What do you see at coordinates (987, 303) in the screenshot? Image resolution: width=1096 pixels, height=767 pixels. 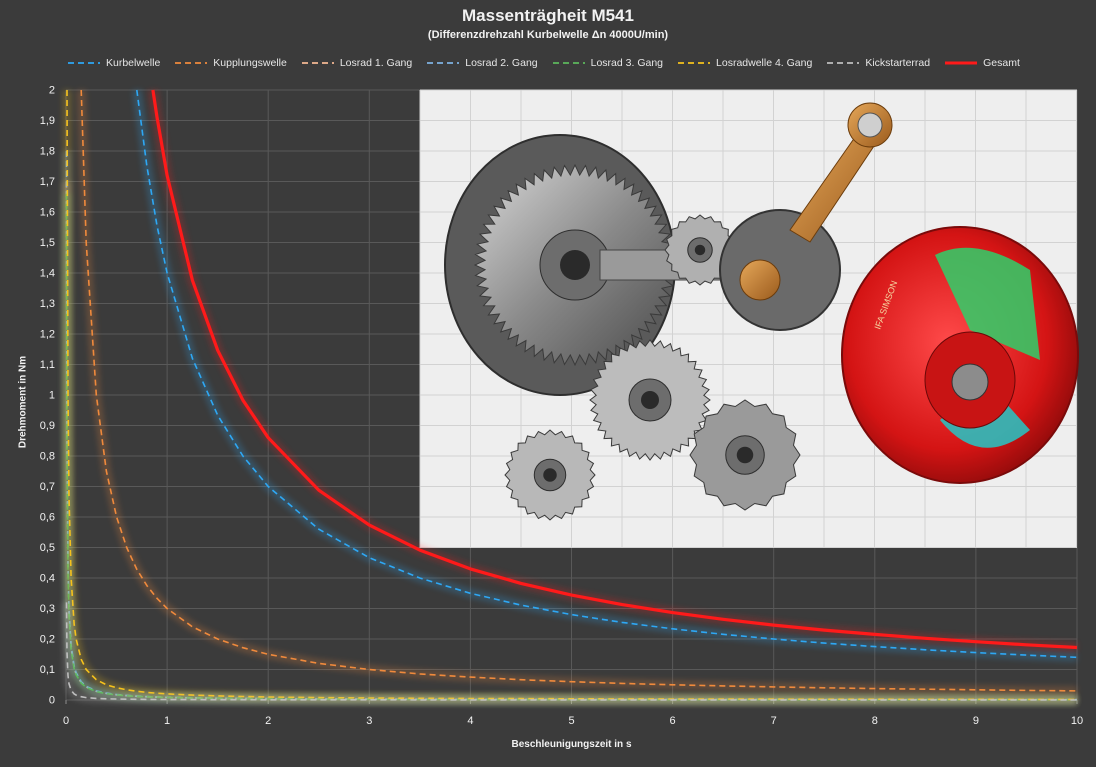 I see `stator-green` at bounding box center [987, 303].